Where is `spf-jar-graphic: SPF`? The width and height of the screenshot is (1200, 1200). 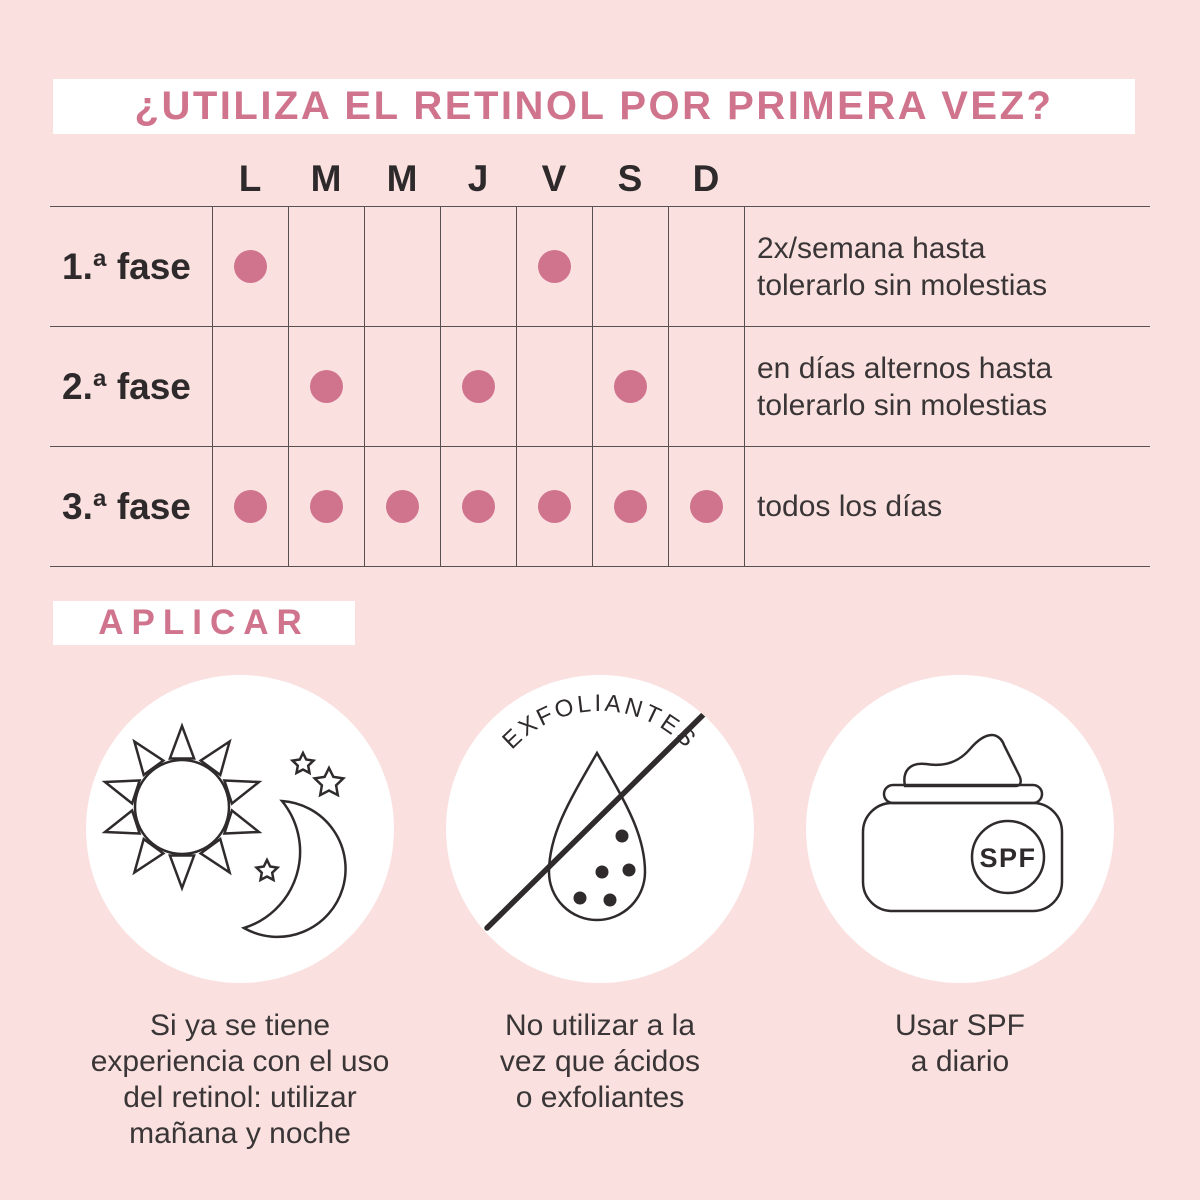
spf-jar-graphic: SPF is located at coordinates (962, 823).